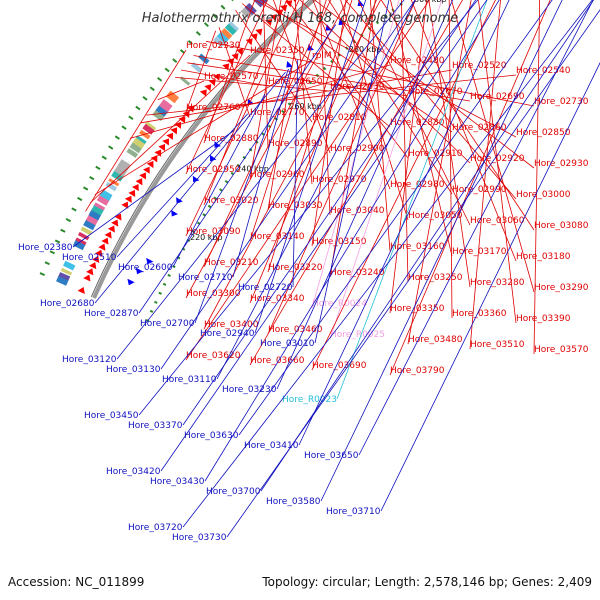 The image size is (600, 600). What do you see at coordinates (435, 216) in the screenshot?
I see `gene-label-outer: Hore_03050` at bounding box center [435, 216].